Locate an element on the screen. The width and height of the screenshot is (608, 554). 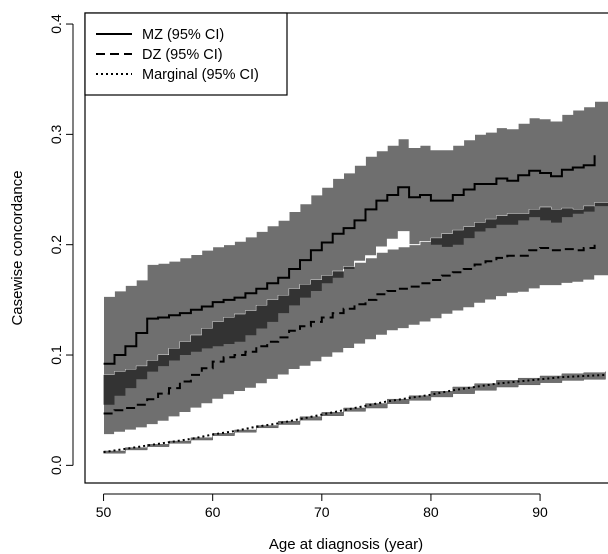
legend-label-mz: MZ (95% CI) is located at coordinates (183, 35).